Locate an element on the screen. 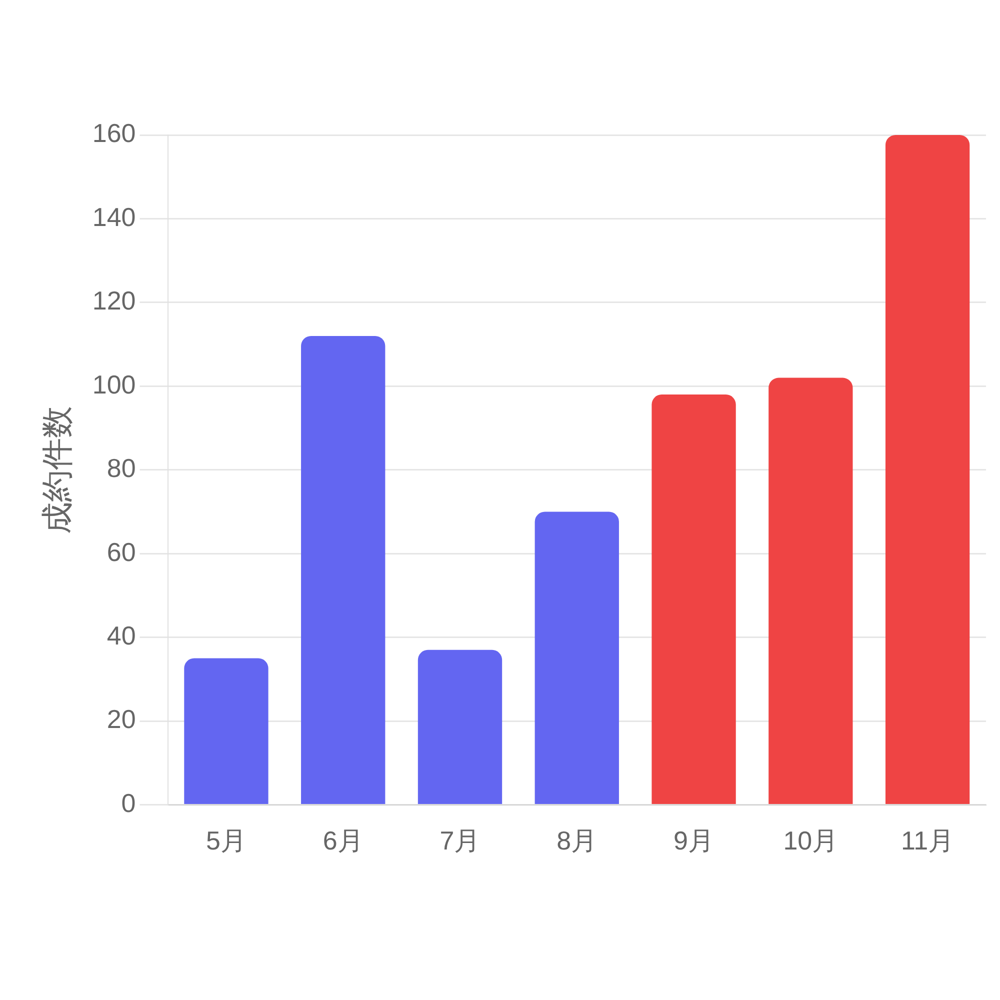 The width and height of the screenshot is (1000, 1000). y-tick-label: 140 is located at coordinates (114, 217).